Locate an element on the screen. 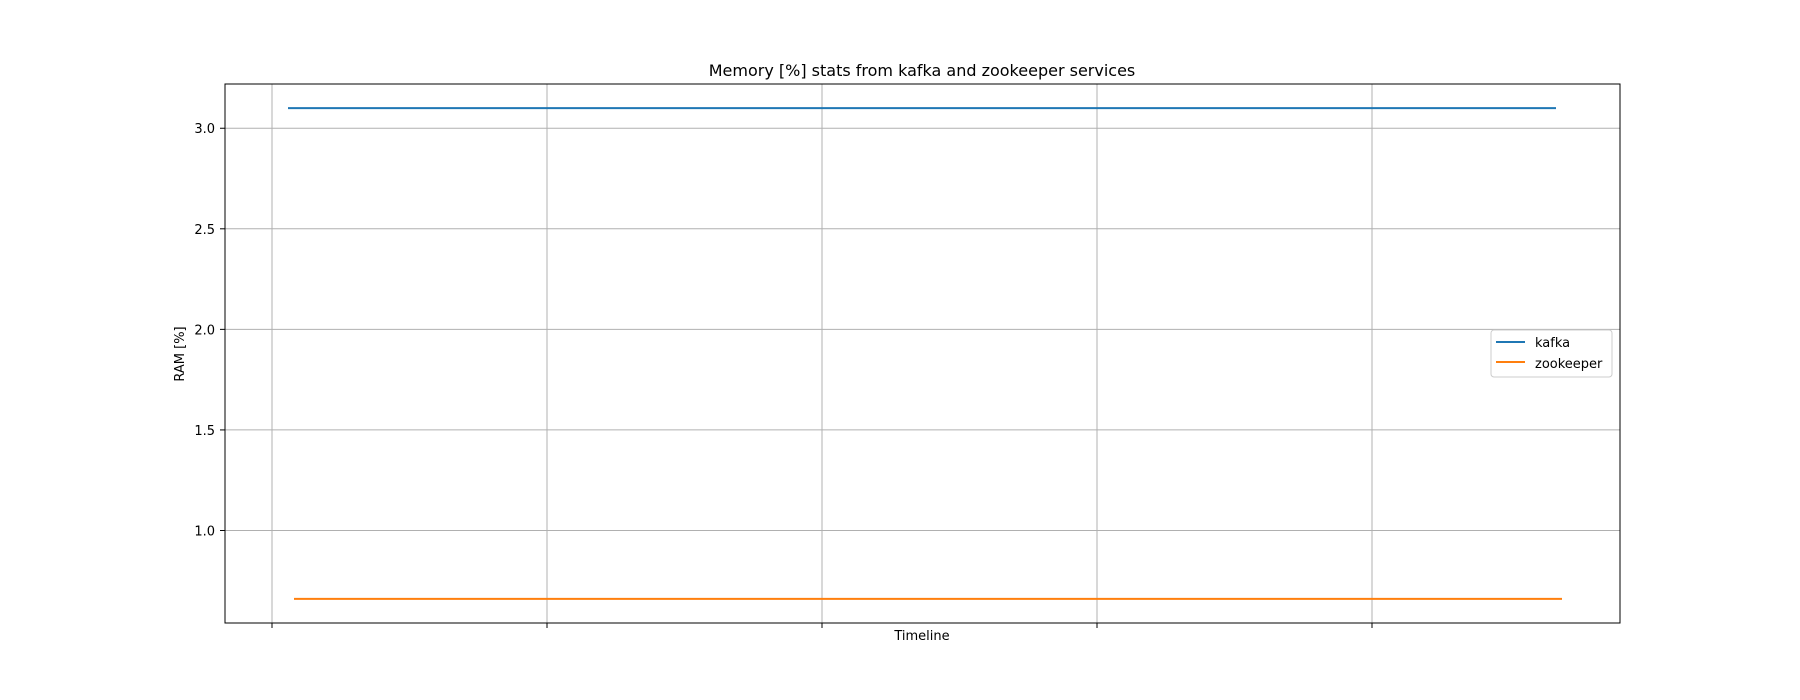  legend-label-kafka: kafka is located at coordinates (1552, 343).